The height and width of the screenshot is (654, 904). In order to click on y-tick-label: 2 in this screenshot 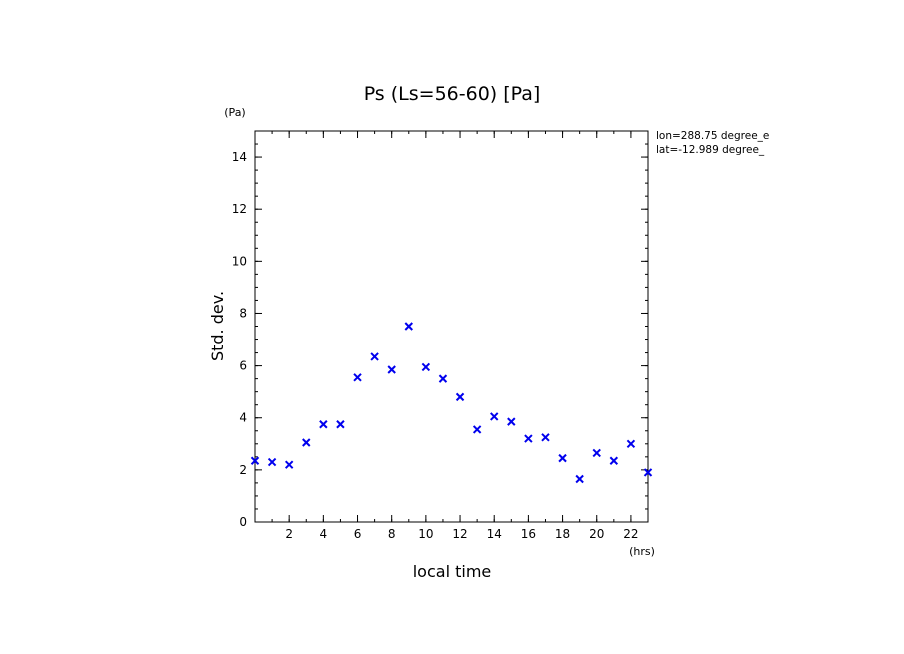, I will do `click(243, 470)`.